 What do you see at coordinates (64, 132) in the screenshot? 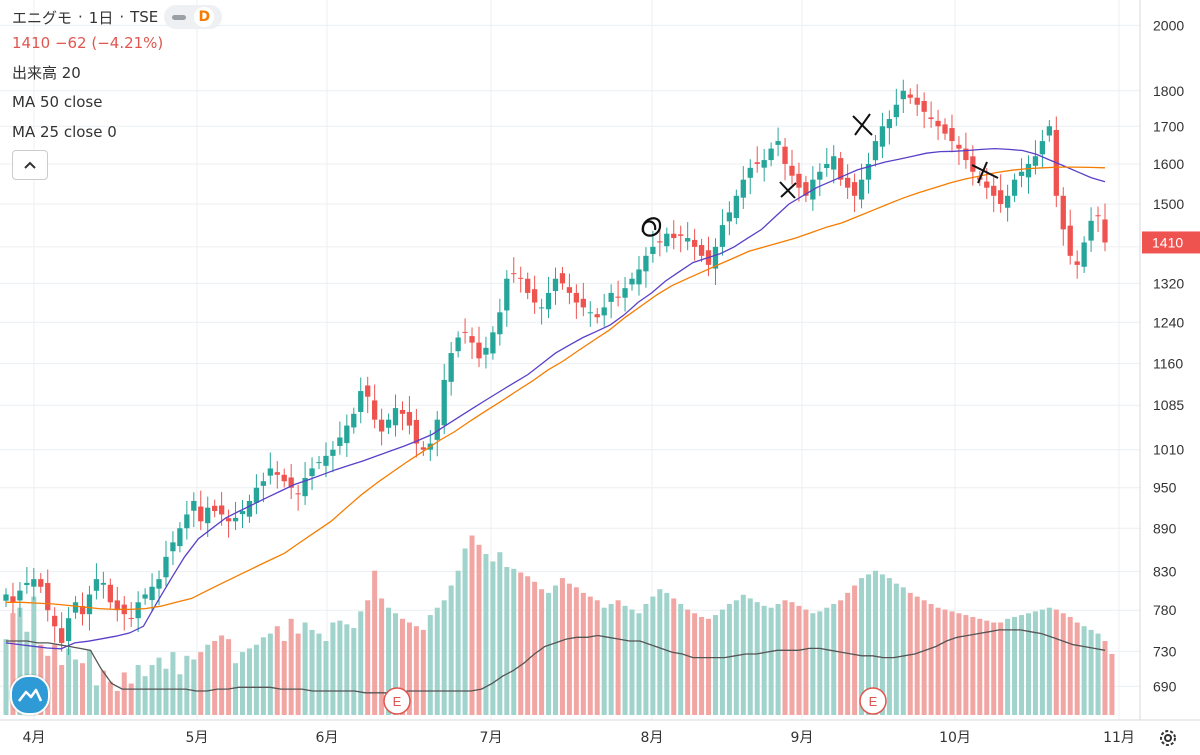
I see `ma25-legend: MA 25 close 0` at bounding box center [64, 132].